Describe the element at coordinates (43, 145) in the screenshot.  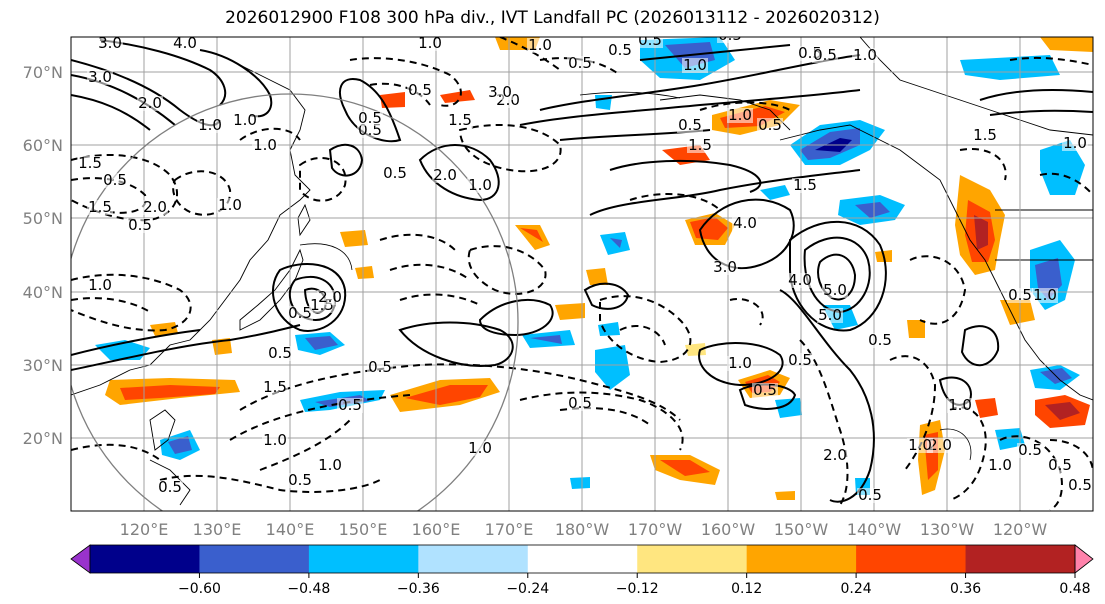
I see `lat-label: 60°N` at that location.